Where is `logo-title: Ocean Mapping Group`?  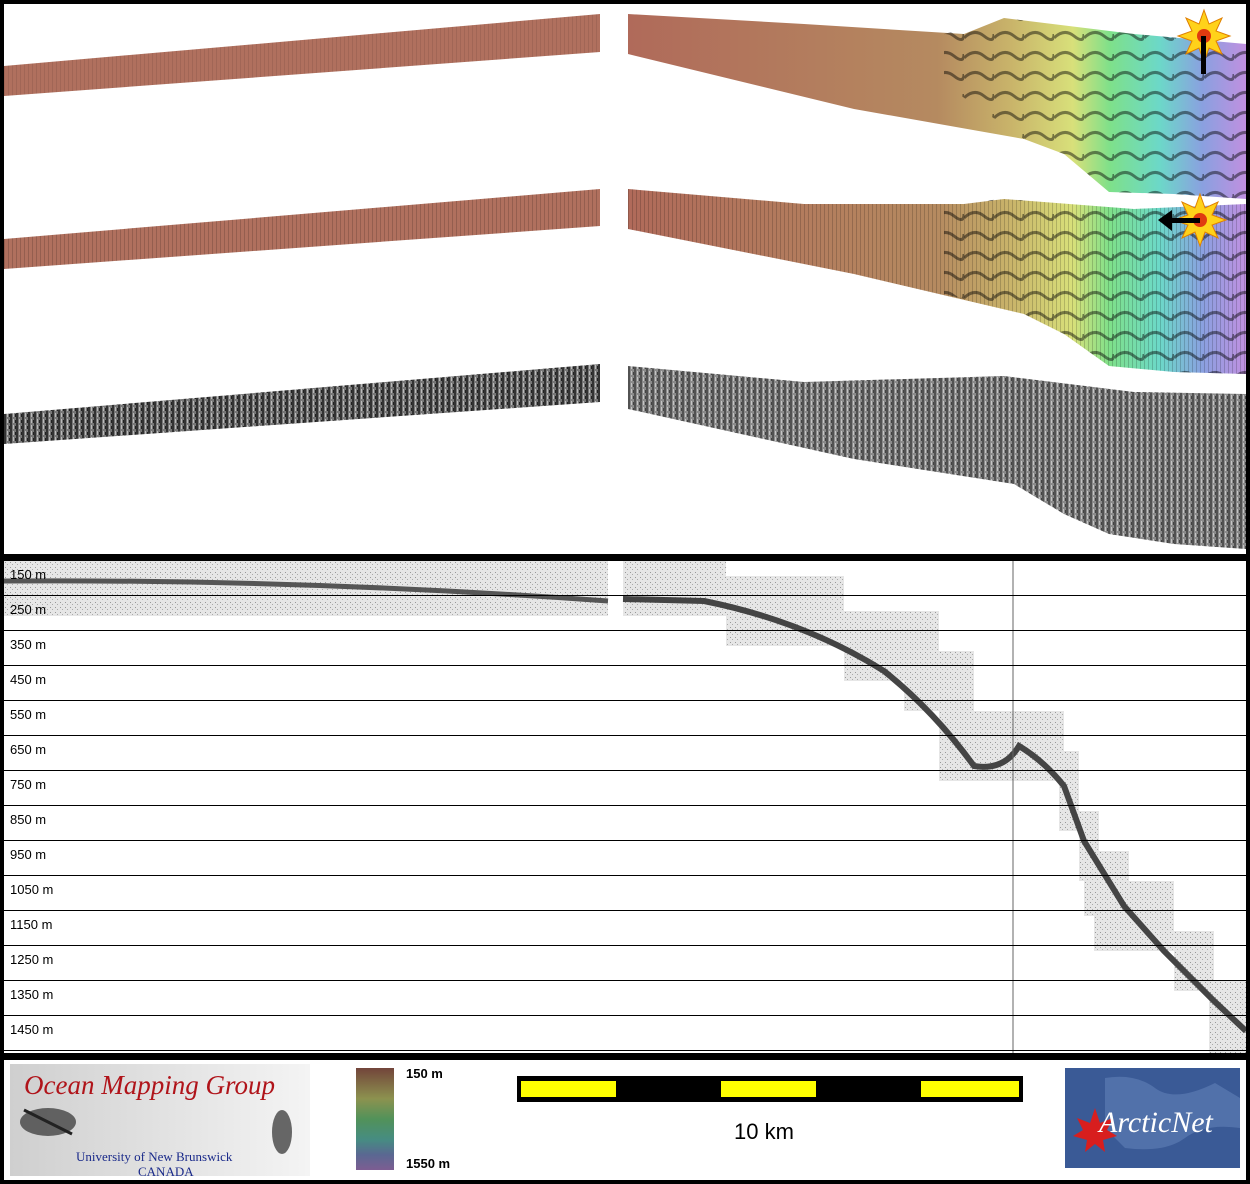 logo-title: Ocean Mapping Group is located at coordinates (149, 1085).